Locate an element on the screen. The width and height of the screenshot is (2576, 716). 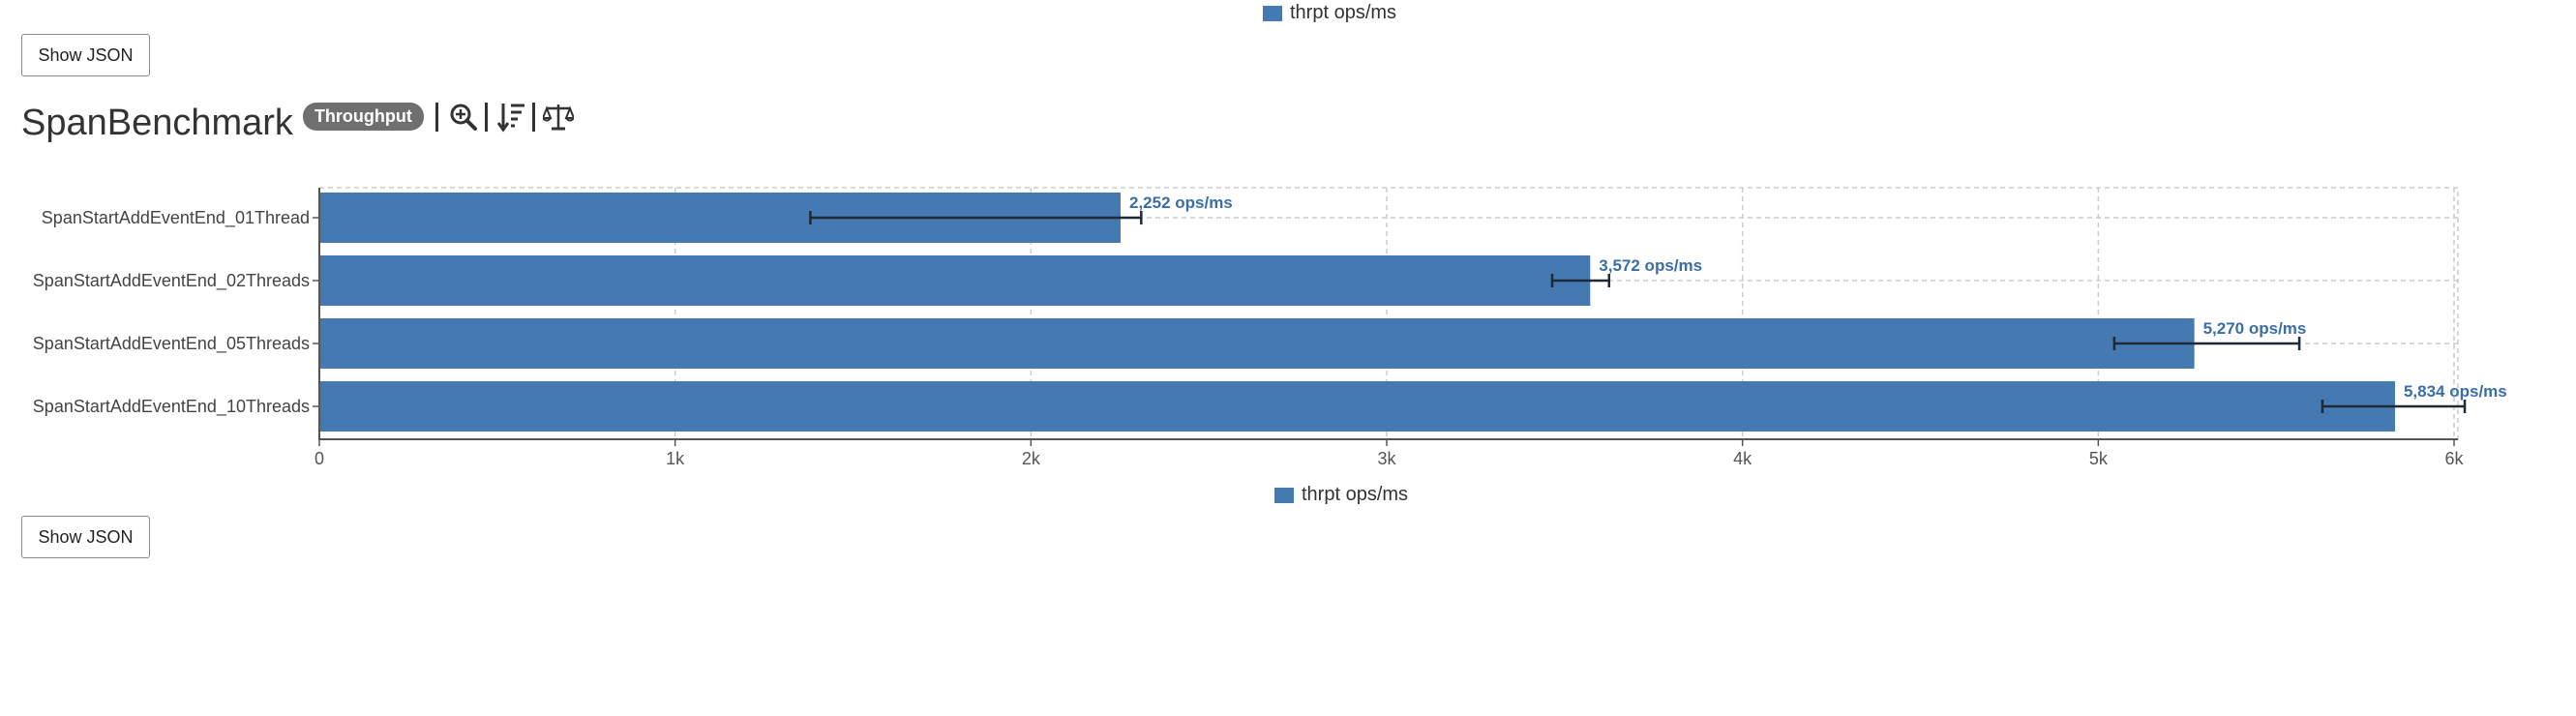
category-label: SpanStartAddEventEnd_10Threads is located at coordinates (171, 407).